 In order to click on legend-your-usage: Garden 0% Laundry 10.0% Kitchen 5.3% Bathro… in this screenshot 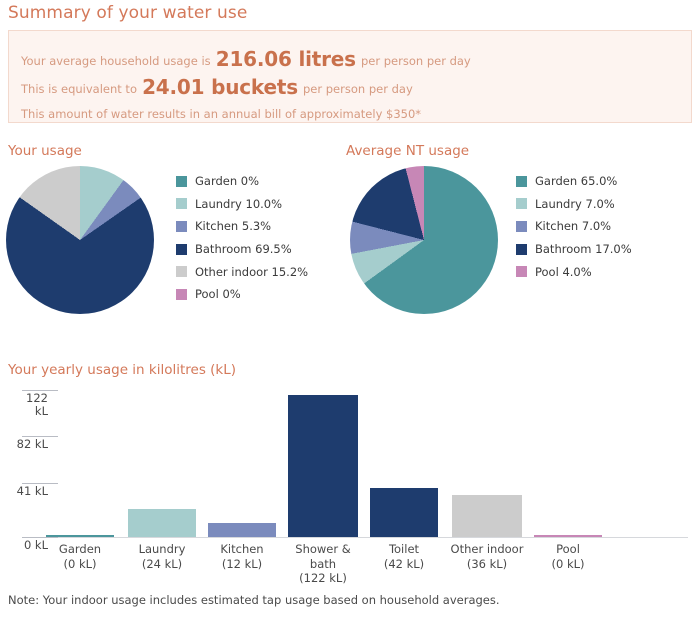, I will do `click(242, 238)`.